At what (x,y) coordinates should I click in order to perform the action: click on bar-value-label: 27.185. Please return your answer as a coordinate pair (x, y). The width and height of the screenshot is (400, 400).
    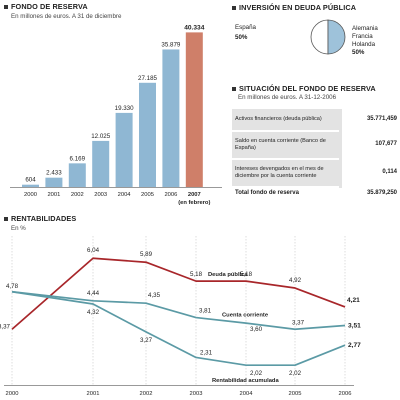
    Looking at the image, I should click on (147, 78).